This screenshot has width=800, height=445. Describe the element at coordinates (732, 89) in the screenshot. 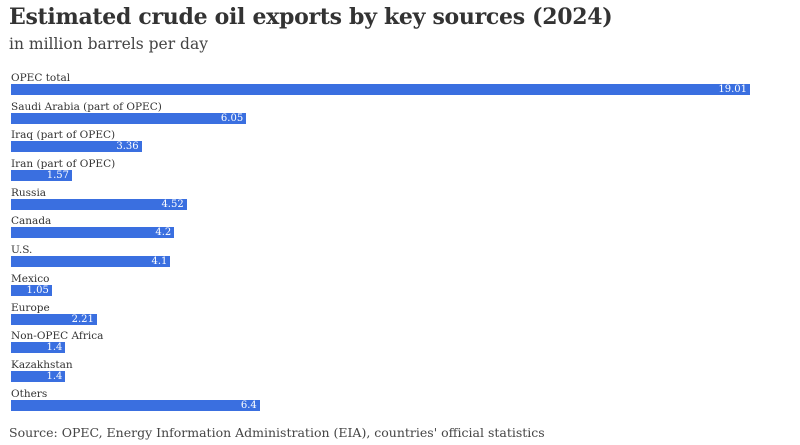

I see `bar-value-label: 19.01` at that location.